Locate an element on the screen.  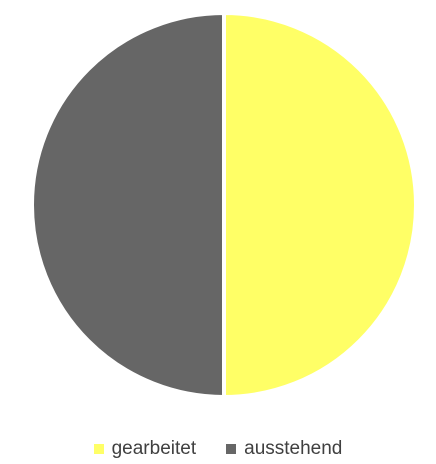
legend-swatch-ausstehend is located at coordinates (231, 449).